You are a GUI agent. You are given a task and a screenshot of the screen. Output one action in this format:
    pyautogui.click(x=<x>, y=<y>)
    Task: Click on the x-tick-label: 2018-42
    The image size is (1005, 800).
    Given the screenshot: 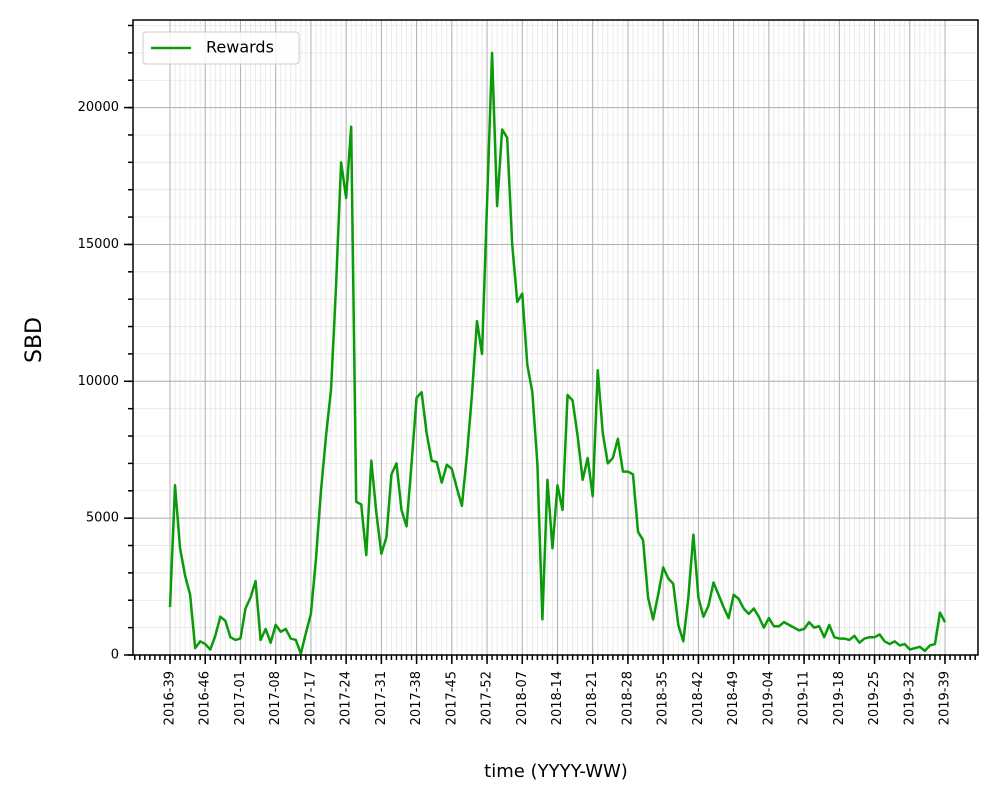 What is the action you would take?
    pyautogui.click(x=698, y=698)
    